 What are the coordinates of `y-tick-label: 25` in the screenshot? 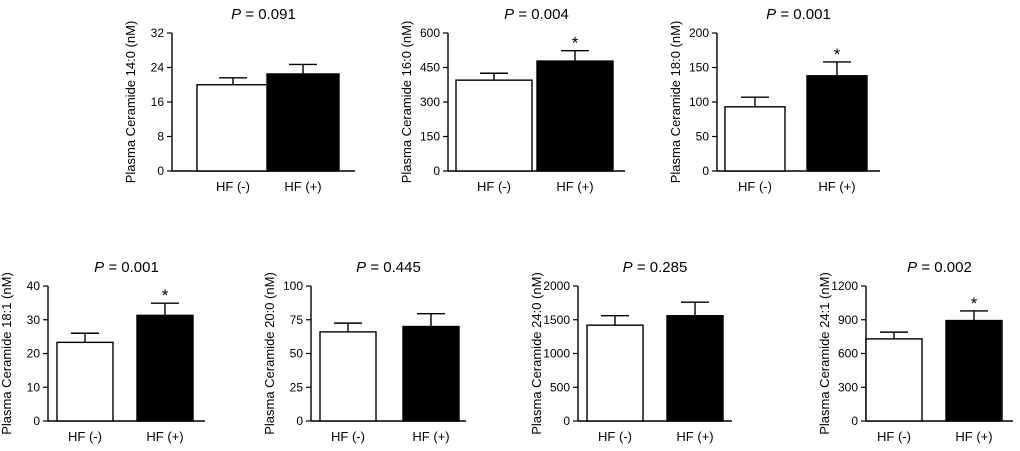 It's located at (297, 387).